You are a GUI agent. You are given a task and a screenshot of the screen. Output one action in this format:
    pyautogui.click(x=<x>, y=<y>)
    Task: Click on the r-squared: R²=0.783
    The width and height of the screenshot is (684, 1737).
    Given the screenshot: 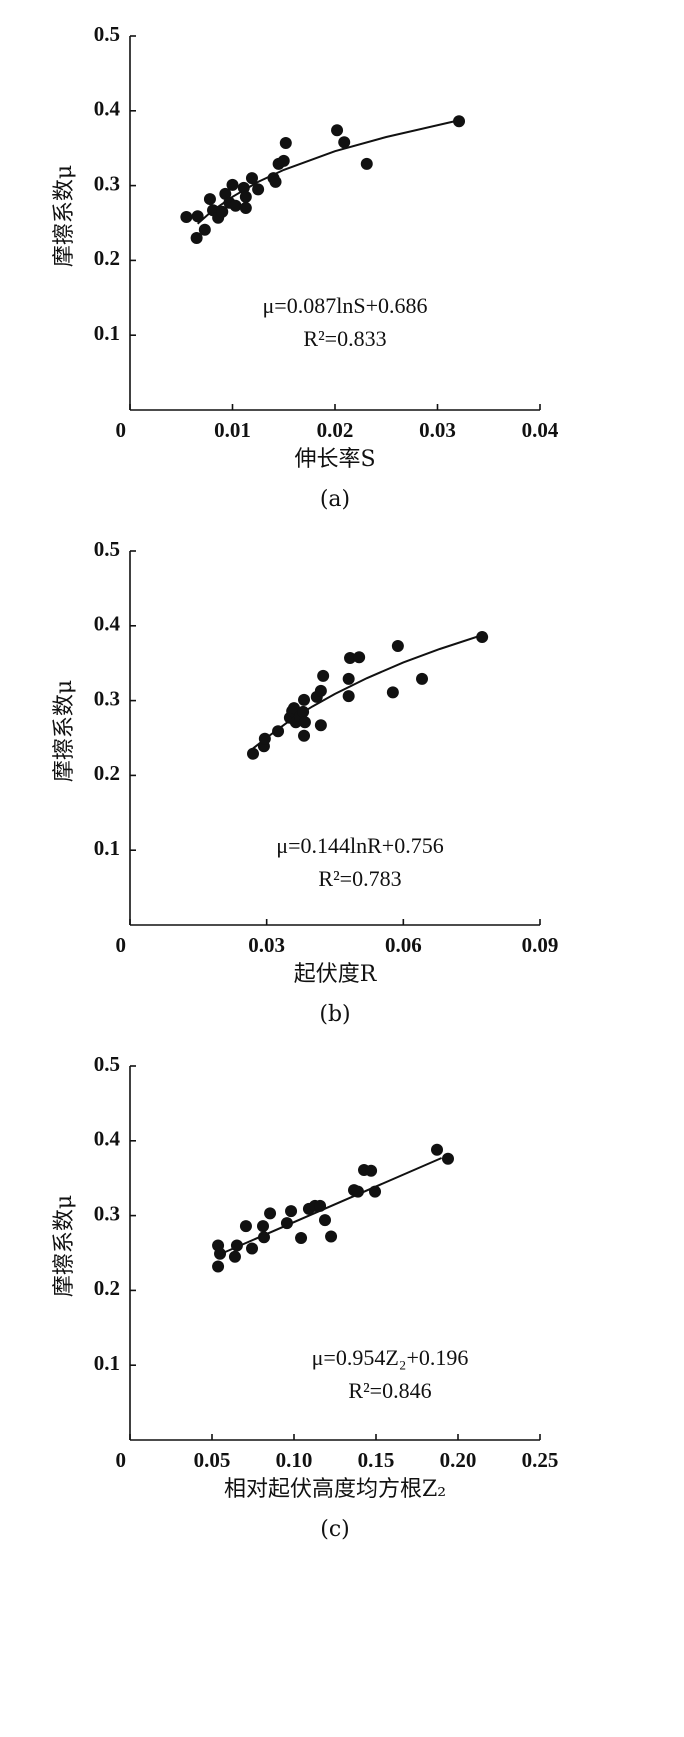 What is the action you would take?
    pyautogui.click(x=359, y=878)
    